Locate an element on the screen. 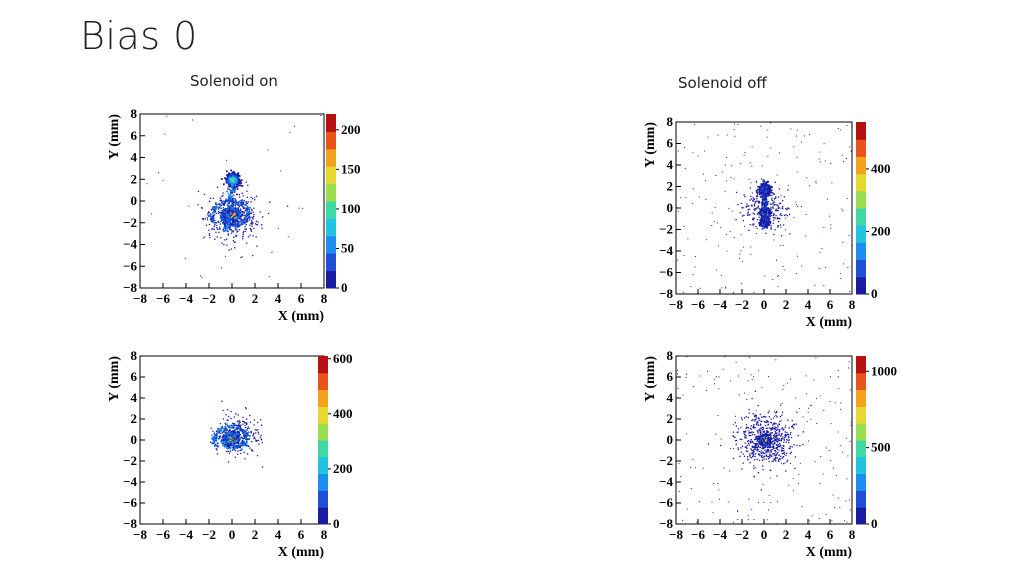  y-tick-label: 8 is located at coordinates (134, 113).